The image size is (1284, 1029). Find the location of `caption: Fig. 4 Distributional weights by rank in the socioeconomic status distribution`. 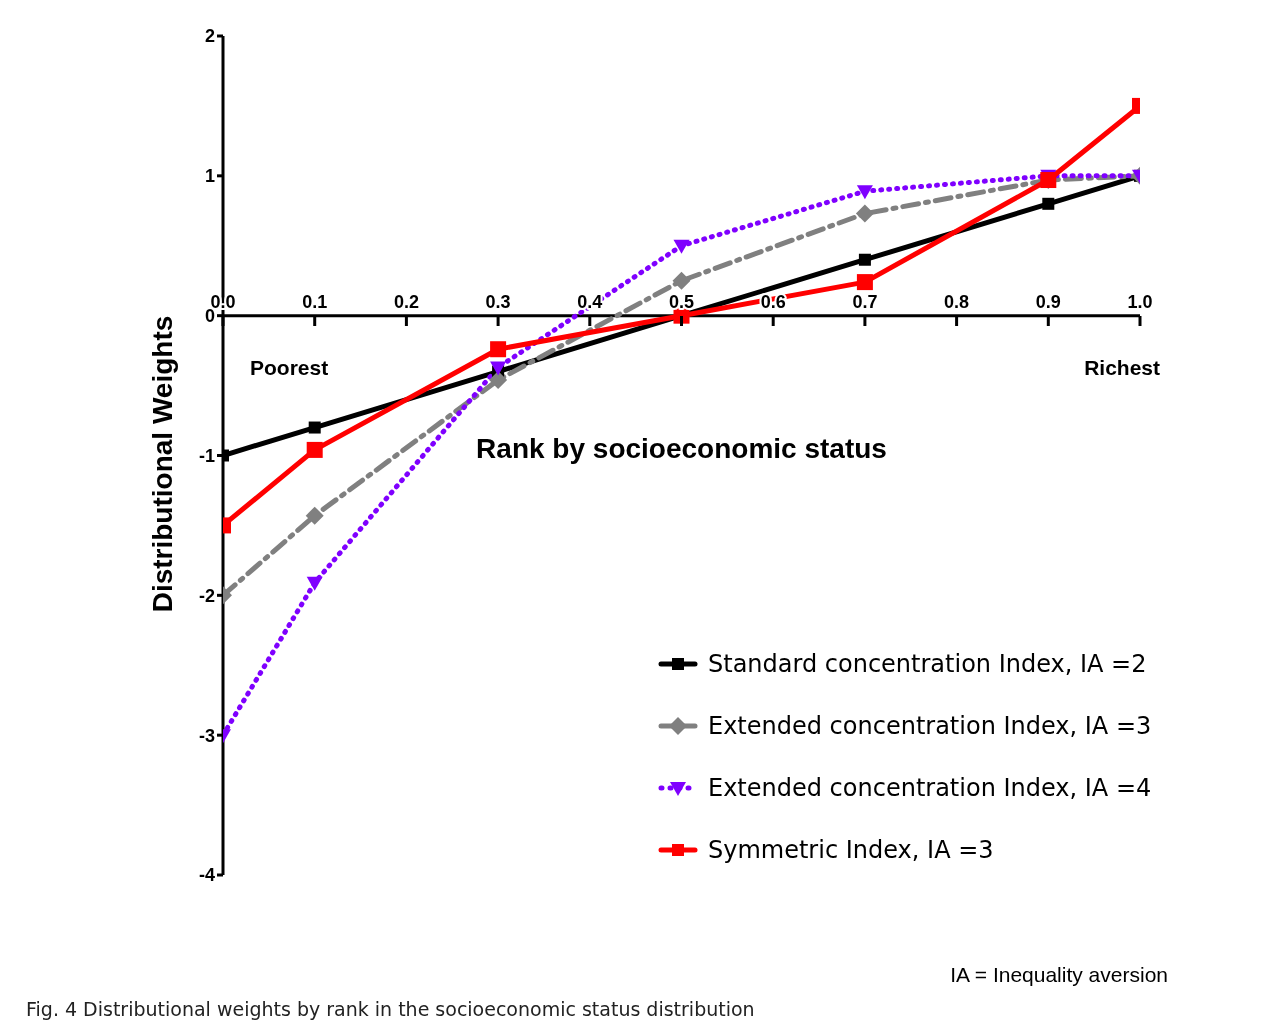

caption: Fig. 4 Distributional weights by rank in the socioeconomic status distribution is located at coordinates (390, 1009).